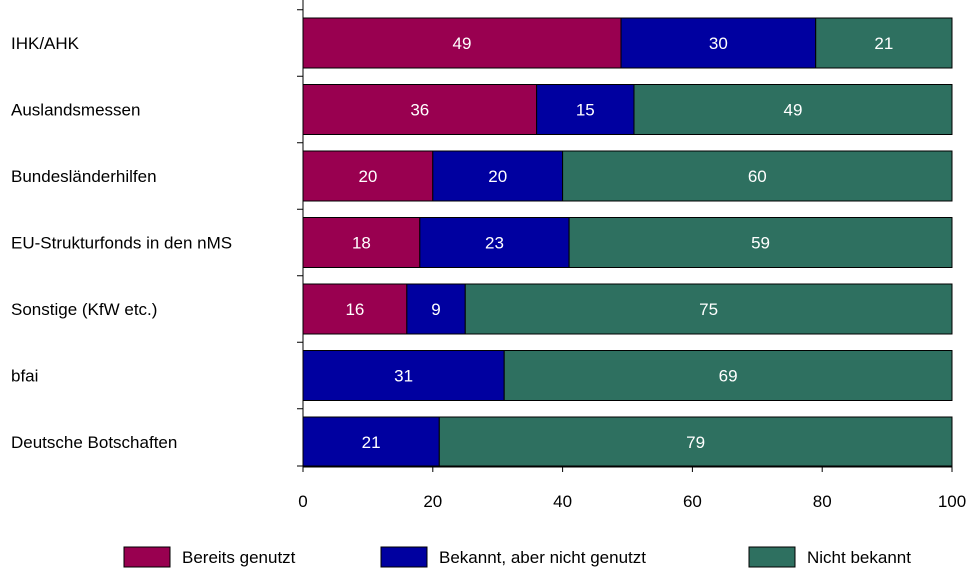 Image resolution: width=972 pixels, height=576 pixels. I want to click on data-label: 36, so click(419, 110).